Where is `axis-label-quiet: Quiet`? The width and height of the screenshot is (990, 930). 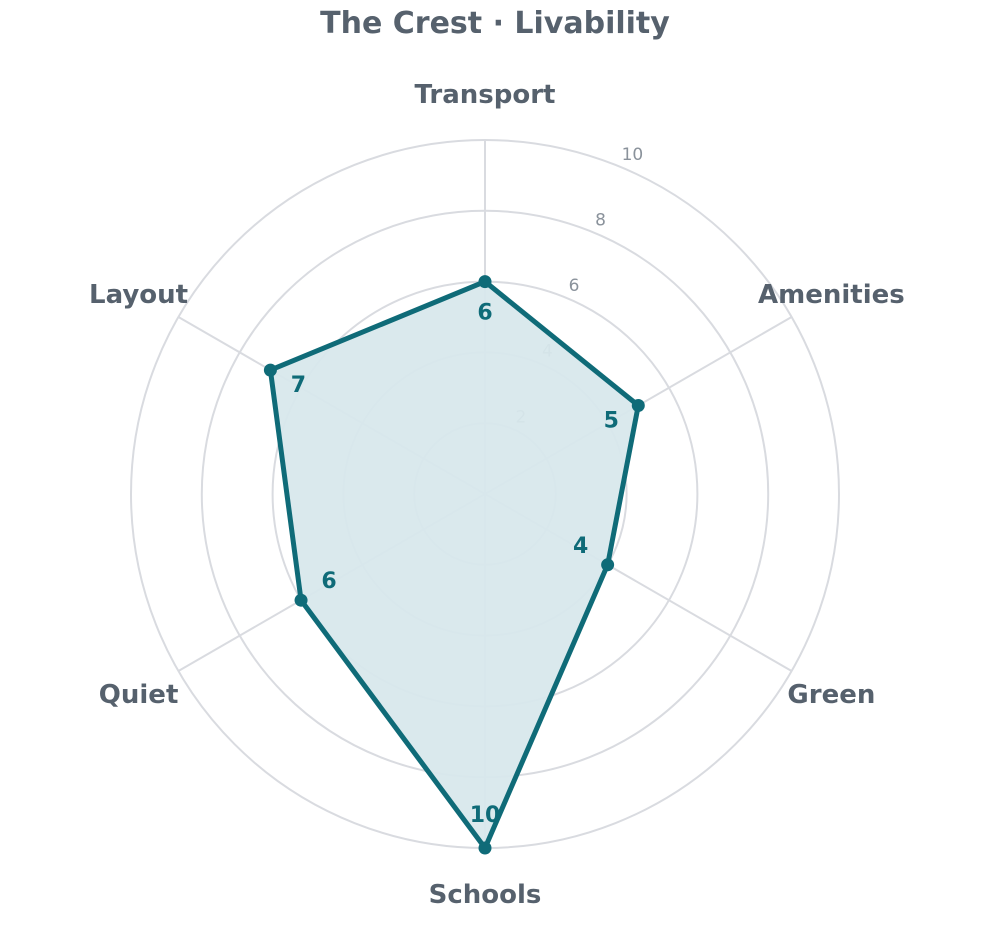
axis-label-quiet: Quiet is located at coordinates (139, 695).